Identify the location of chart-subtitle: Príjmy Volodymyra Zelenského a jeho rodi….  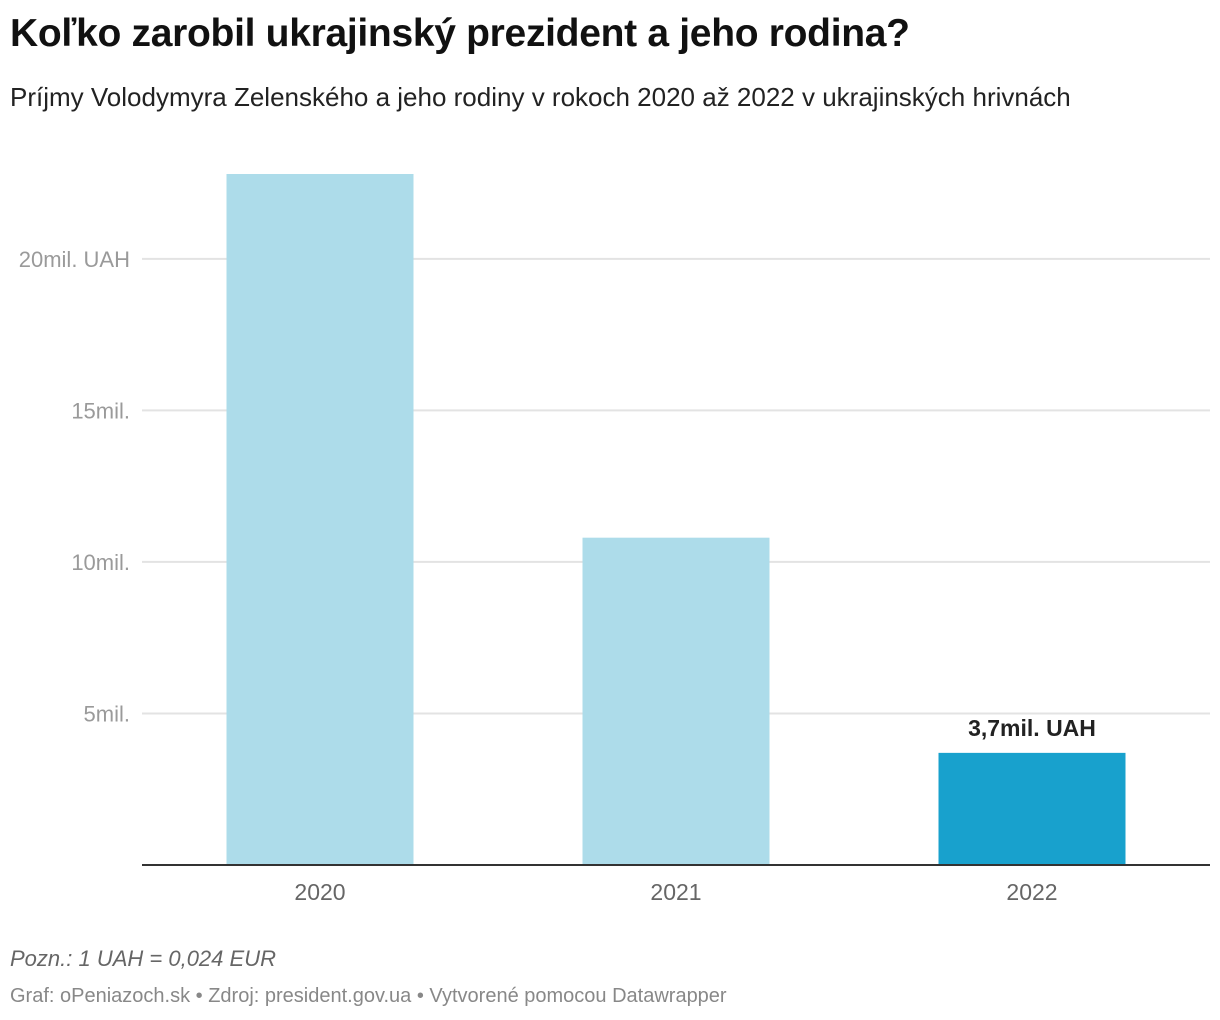
(540, 97).